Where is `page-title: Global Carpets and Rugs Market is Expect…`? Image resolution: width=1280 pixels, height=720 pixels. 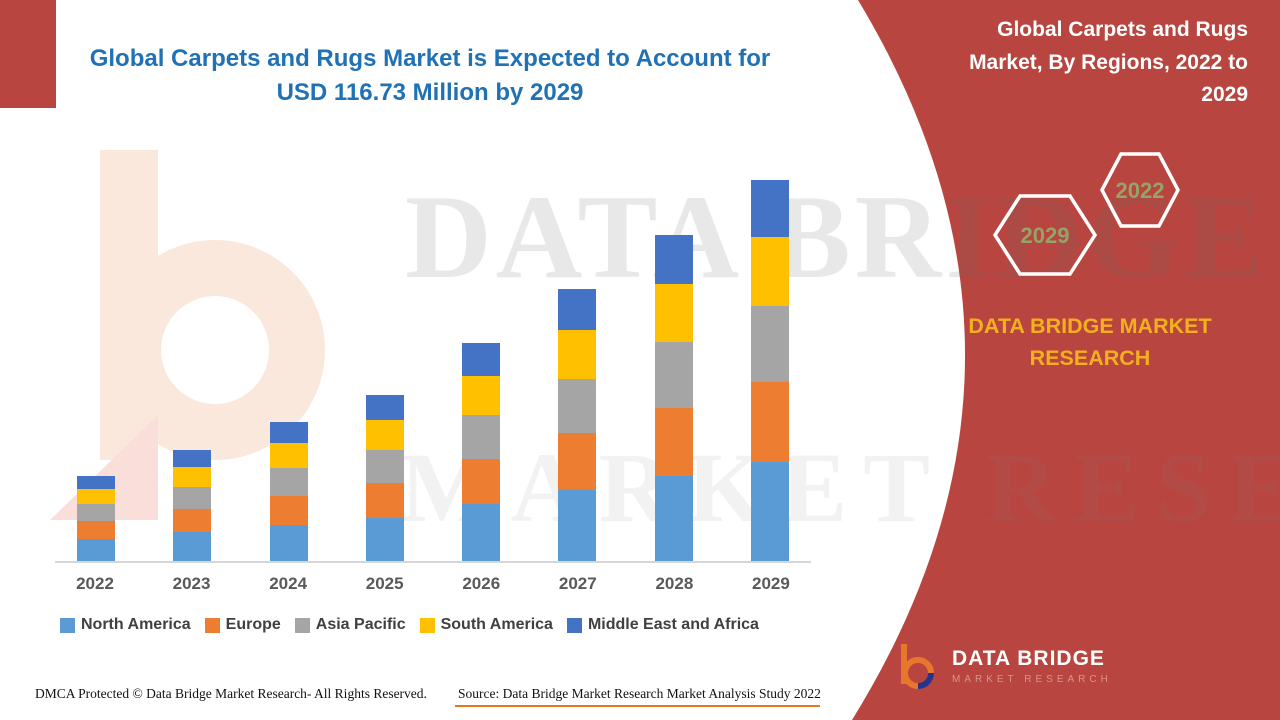
page-title: Global Carpets and Rugs Market is Expect… is located at coordinates (430, 75).